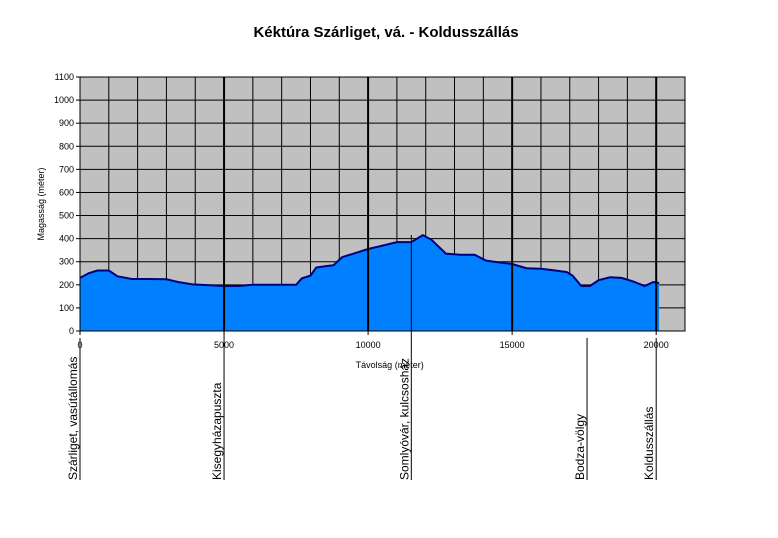  What do you see at coordinates (580, 447) in the screenshot?
I see `marker-label: Bodza-völgy` at bounding box center [580, 447].